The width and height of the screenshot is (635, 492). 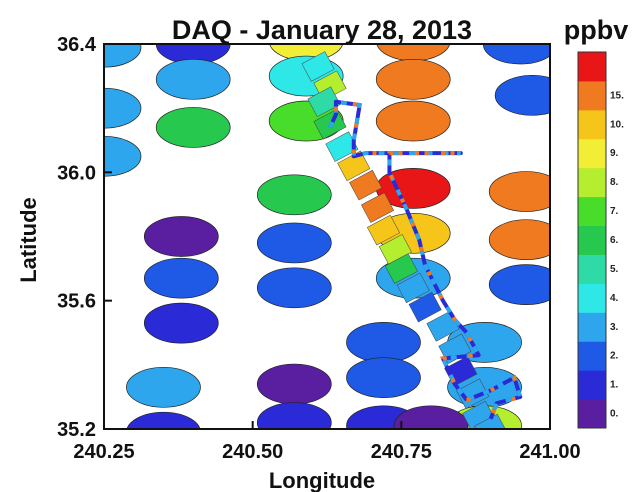 What do you see at coordinates (614, 385) in the screenshot?
I see `colorbar-tick-label: 1.` at bounding box center [614, 385].